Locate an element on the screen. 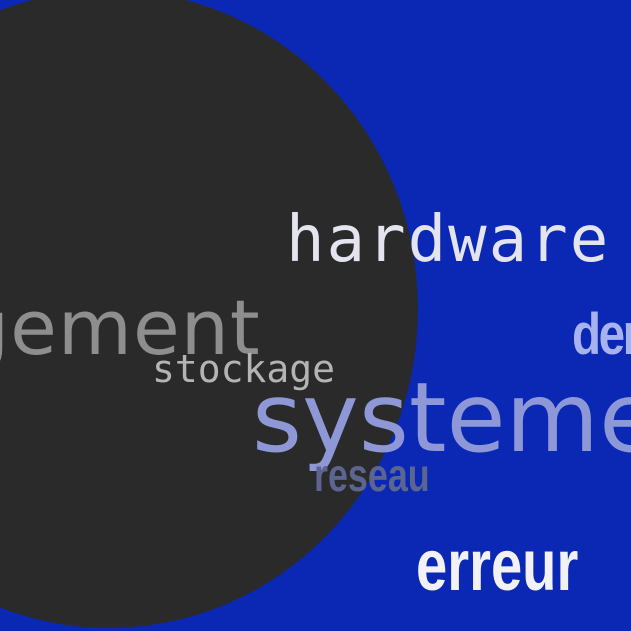 The height and width of the screenshot is (631, 631). word-systeme: systeme is located at coordinates (441, 418).